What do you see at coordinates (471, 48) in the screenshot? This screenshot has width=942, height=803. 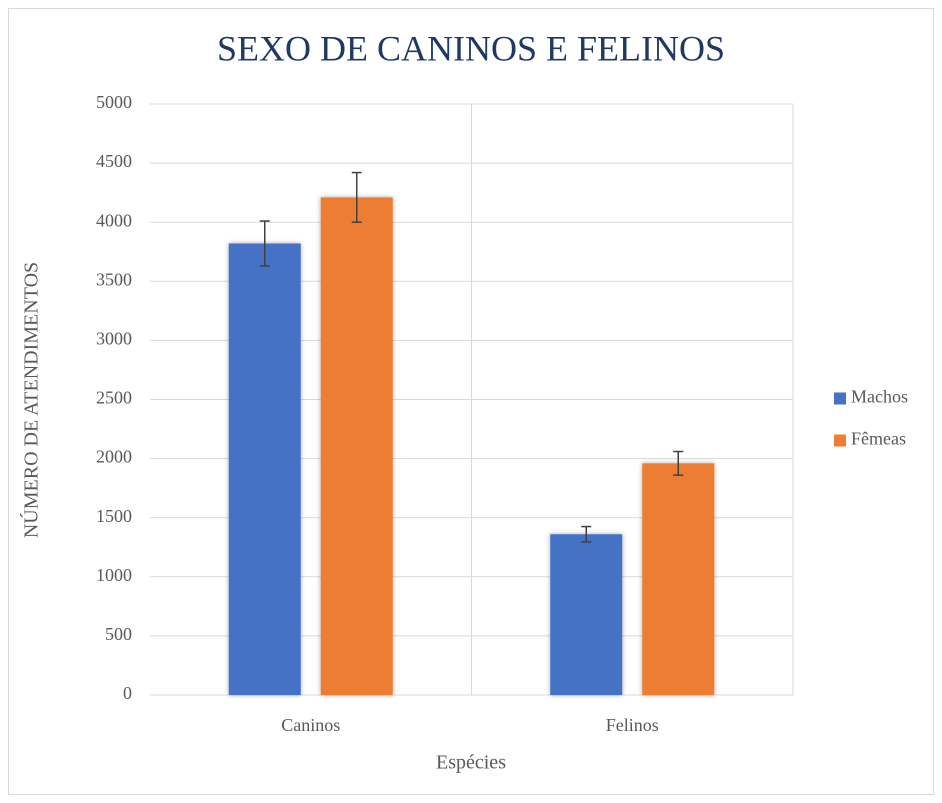 I see `chart-title: SEXO DE CANINOS E FELINOS` at bounding box center [471, 48].